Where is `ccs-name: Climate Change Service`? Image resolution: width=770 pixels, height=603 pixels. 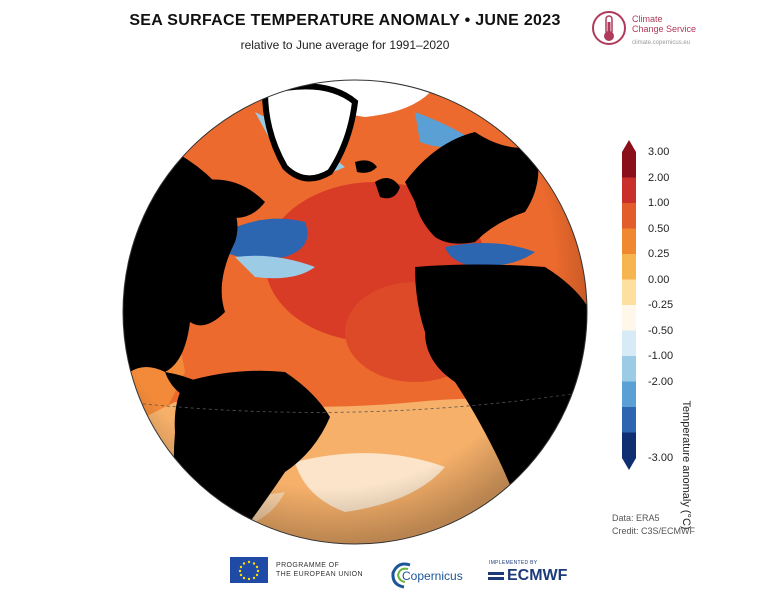 ccs-name: Climate Change Service is located at coordinates (664, 24).